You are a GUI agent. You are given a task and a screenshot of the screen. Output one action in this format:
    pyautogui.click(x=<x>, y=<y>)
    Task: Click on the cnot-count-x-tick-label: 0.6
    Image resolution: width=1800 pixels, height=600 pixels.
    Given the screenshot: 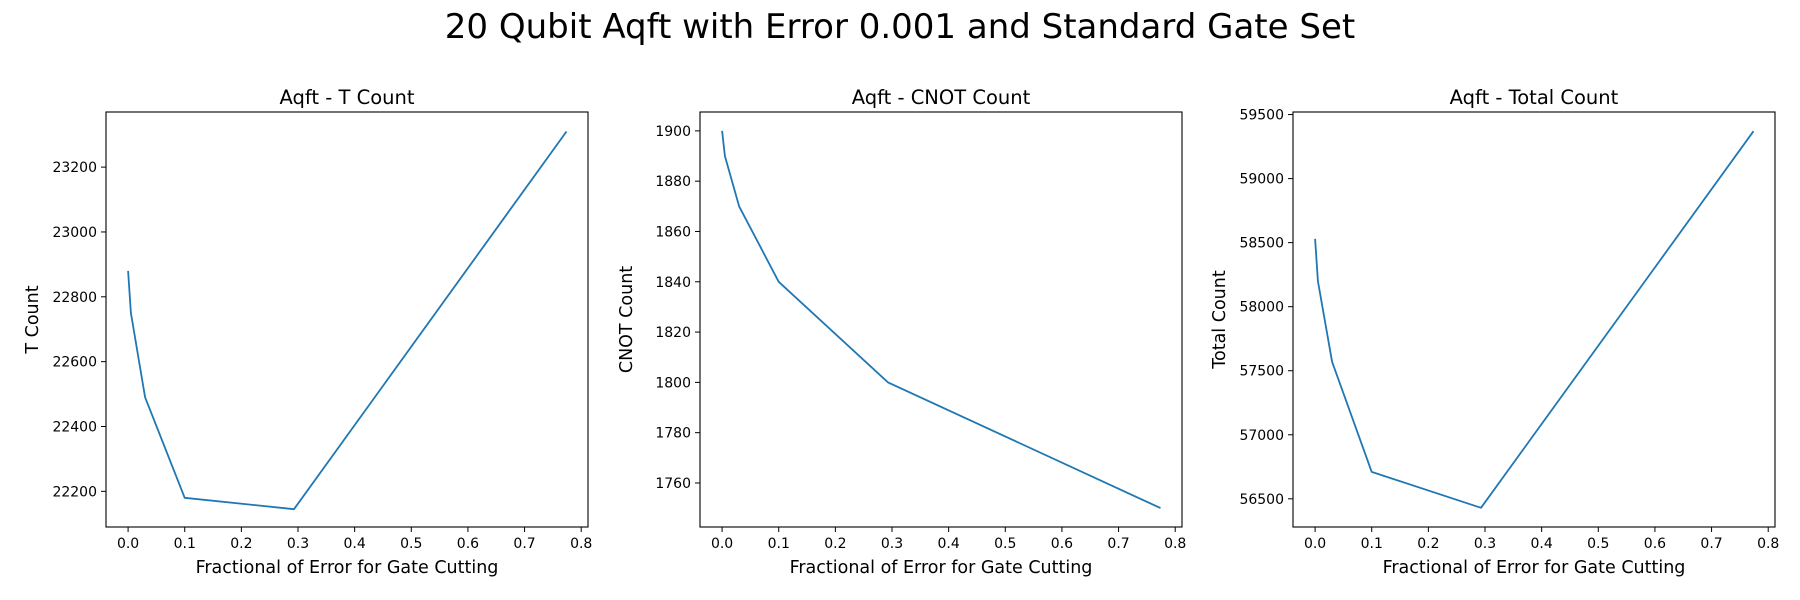 What is the action you would take?
    pyautogui.click(x=1062, y=544)
    